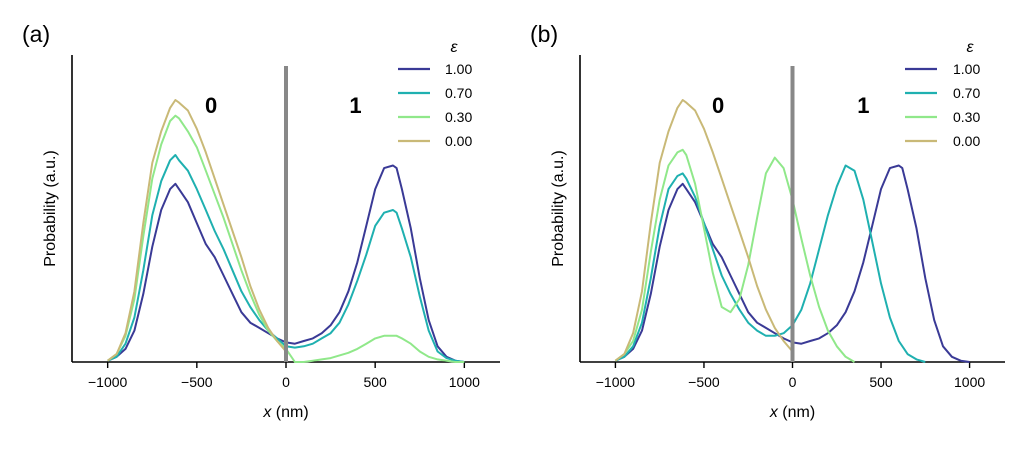 This screenshot has width=1023, height=454. What do you see at coordinates (544, 34) in the screenshot?
I see `panel-label: (b)` at bounding box center [544, 34].